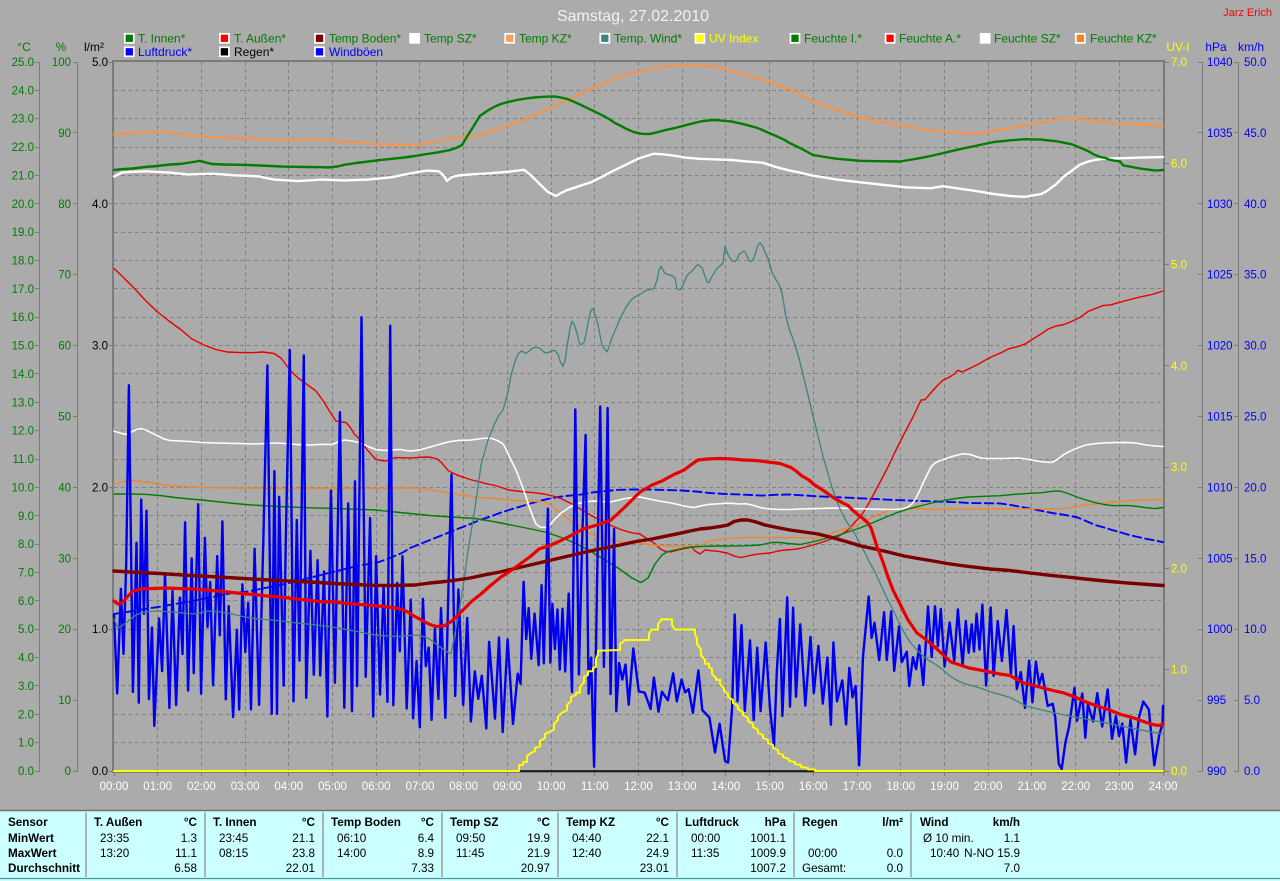 The width and height of the screenshot is (1280, 881). What do you see at coordinates (1216, 701) in the screenshot?
I see `svg-text: 995` at bounding box center [1216, 701].